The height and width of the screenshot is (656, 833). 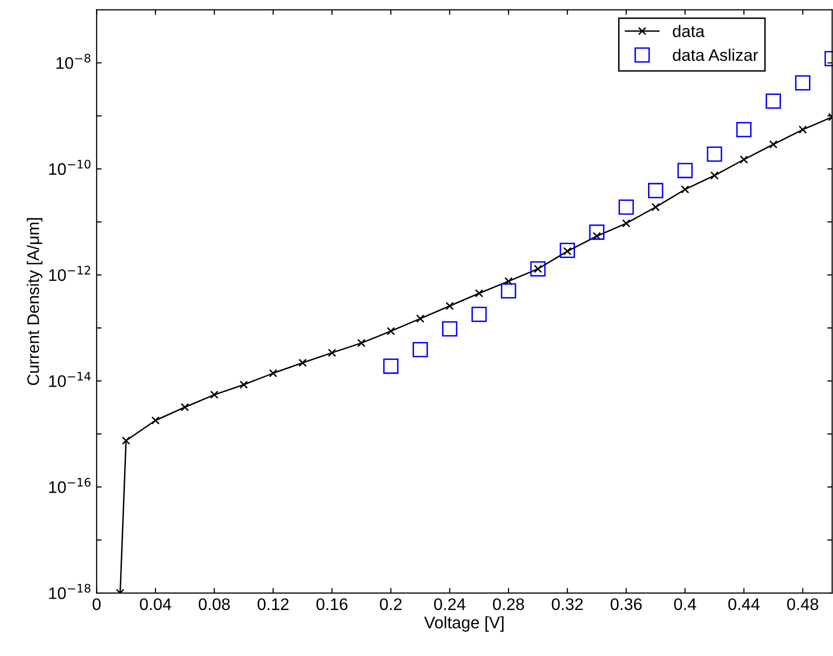 I want to click on y-tick-label: 10$^{−18}$, so click(x=69, y=592).